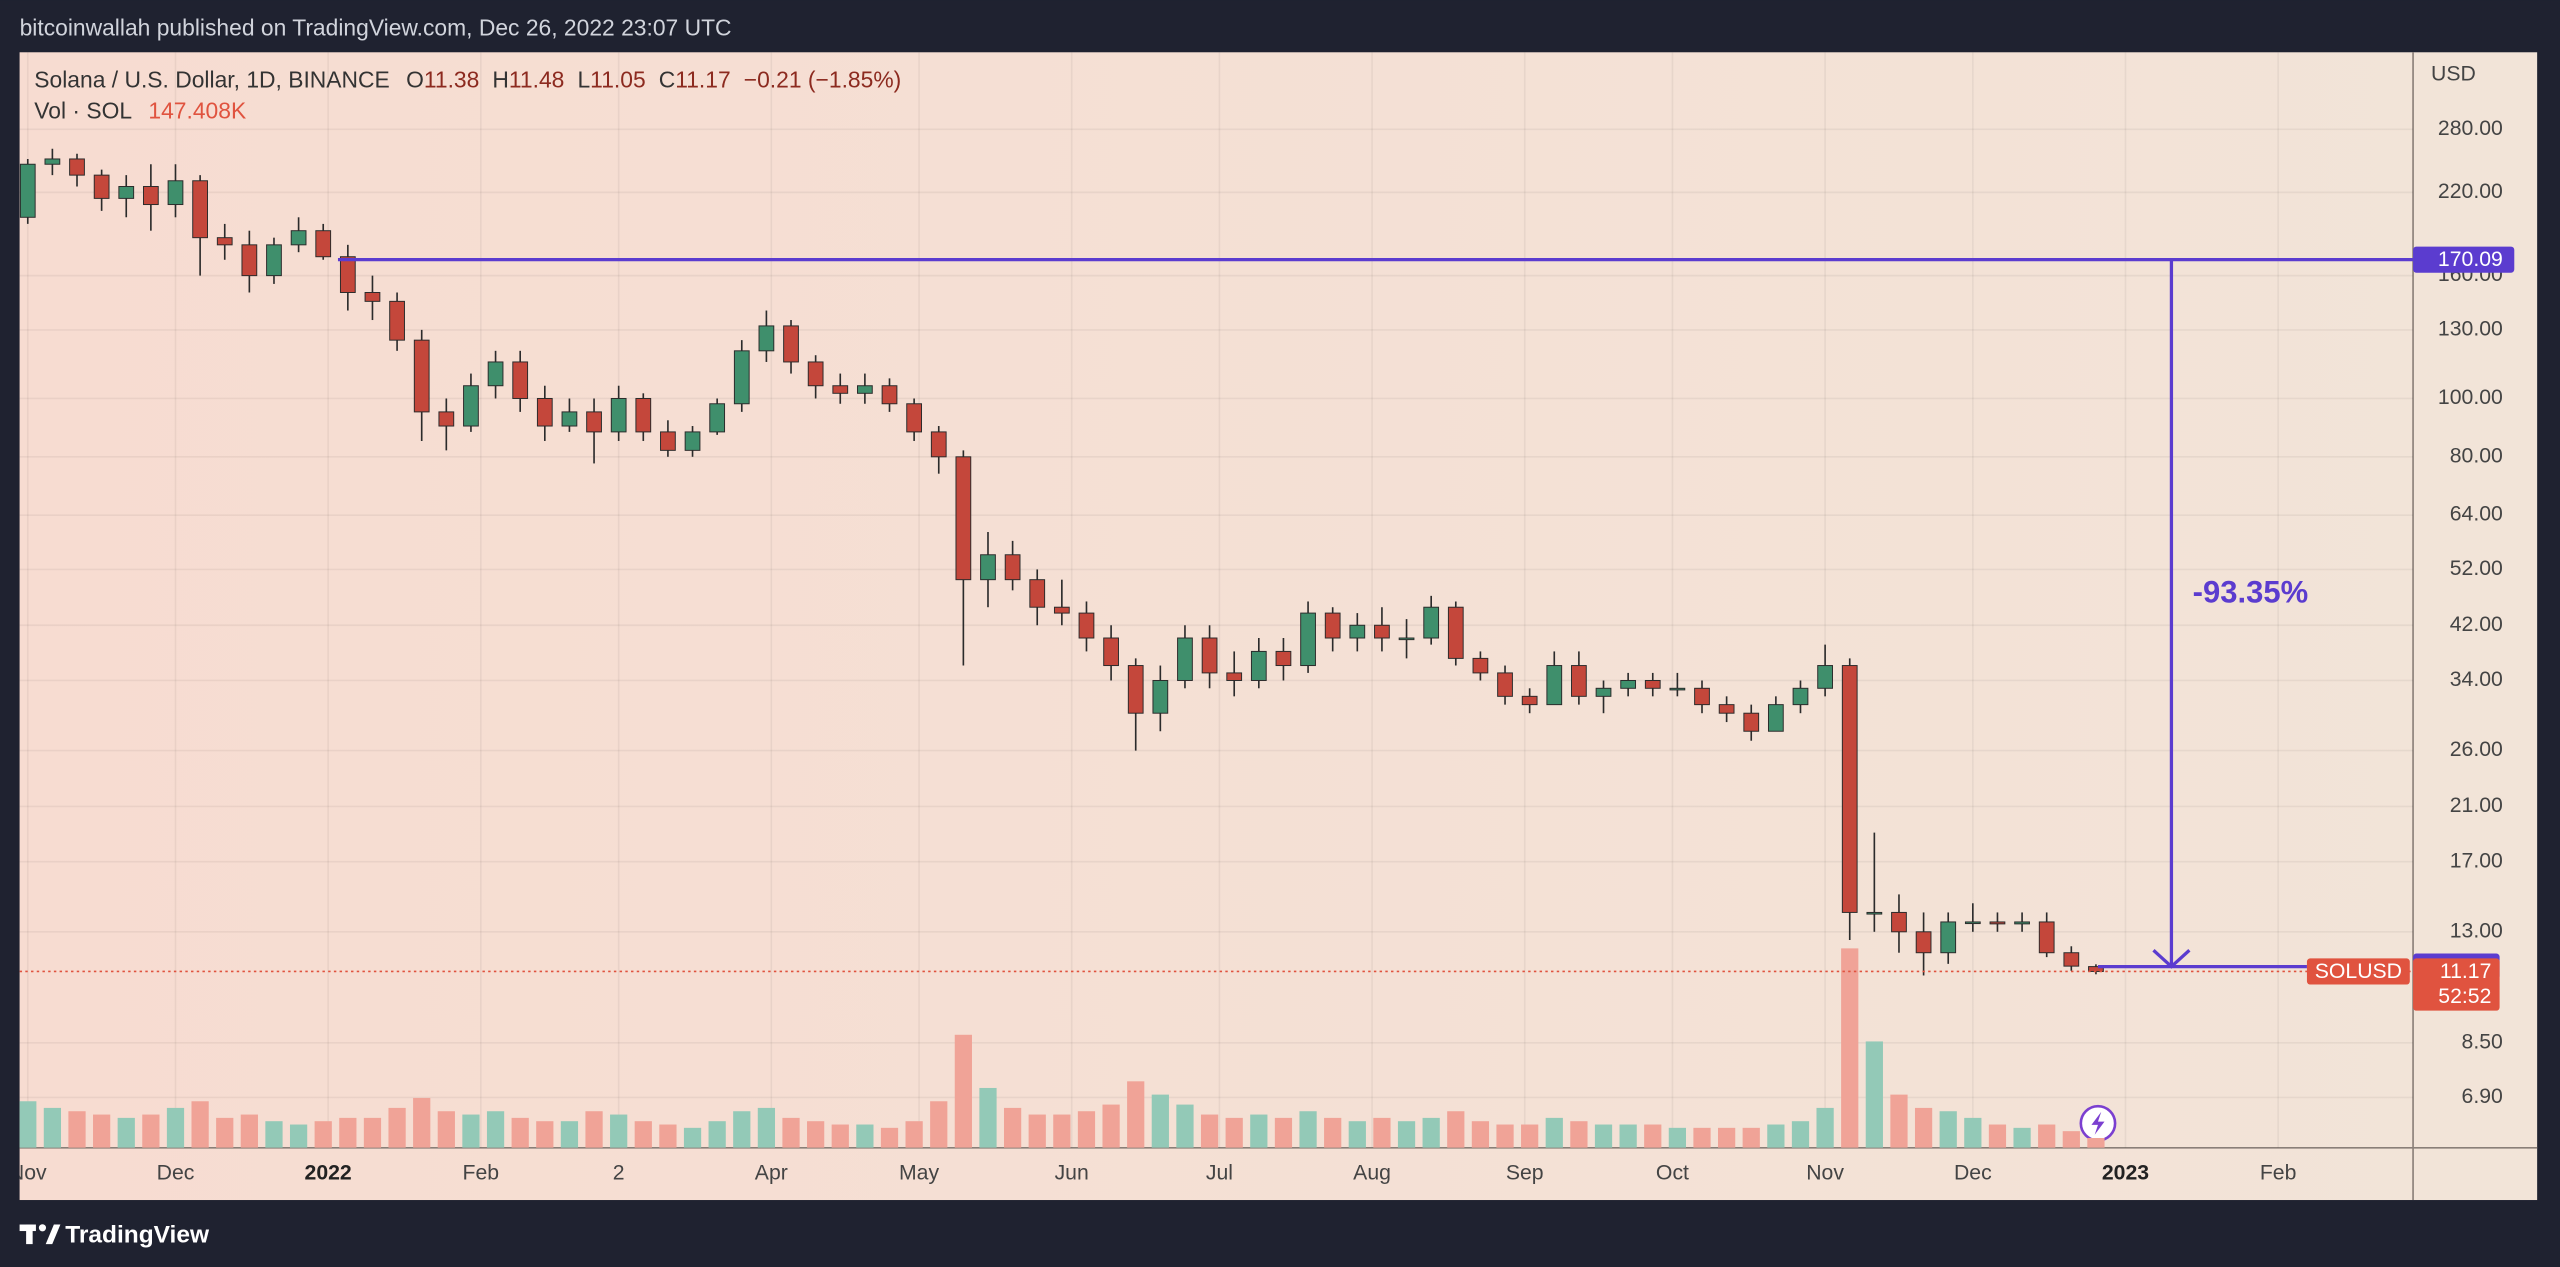 This screenshot has height=1267, width=2560. What do you see at coordinates (2476, 455) in the screenshot?
I see `y-tick-label: 80.00` at bounding box center [2476, 455].